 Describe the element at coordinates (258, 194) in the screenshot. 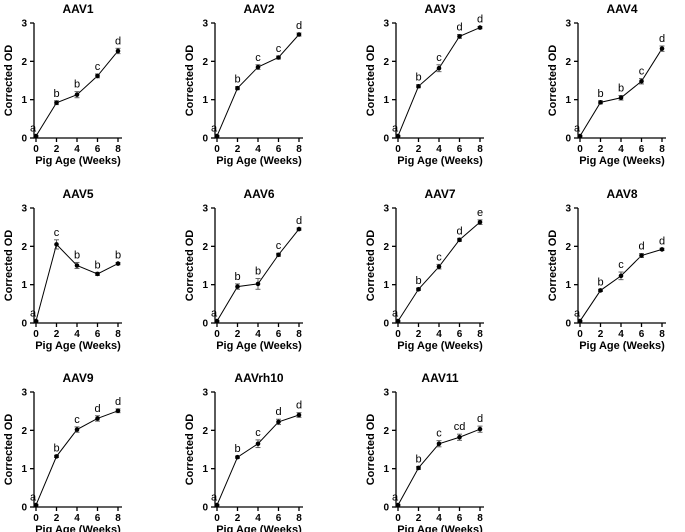

I see `panel-title: AAV6` at that location.